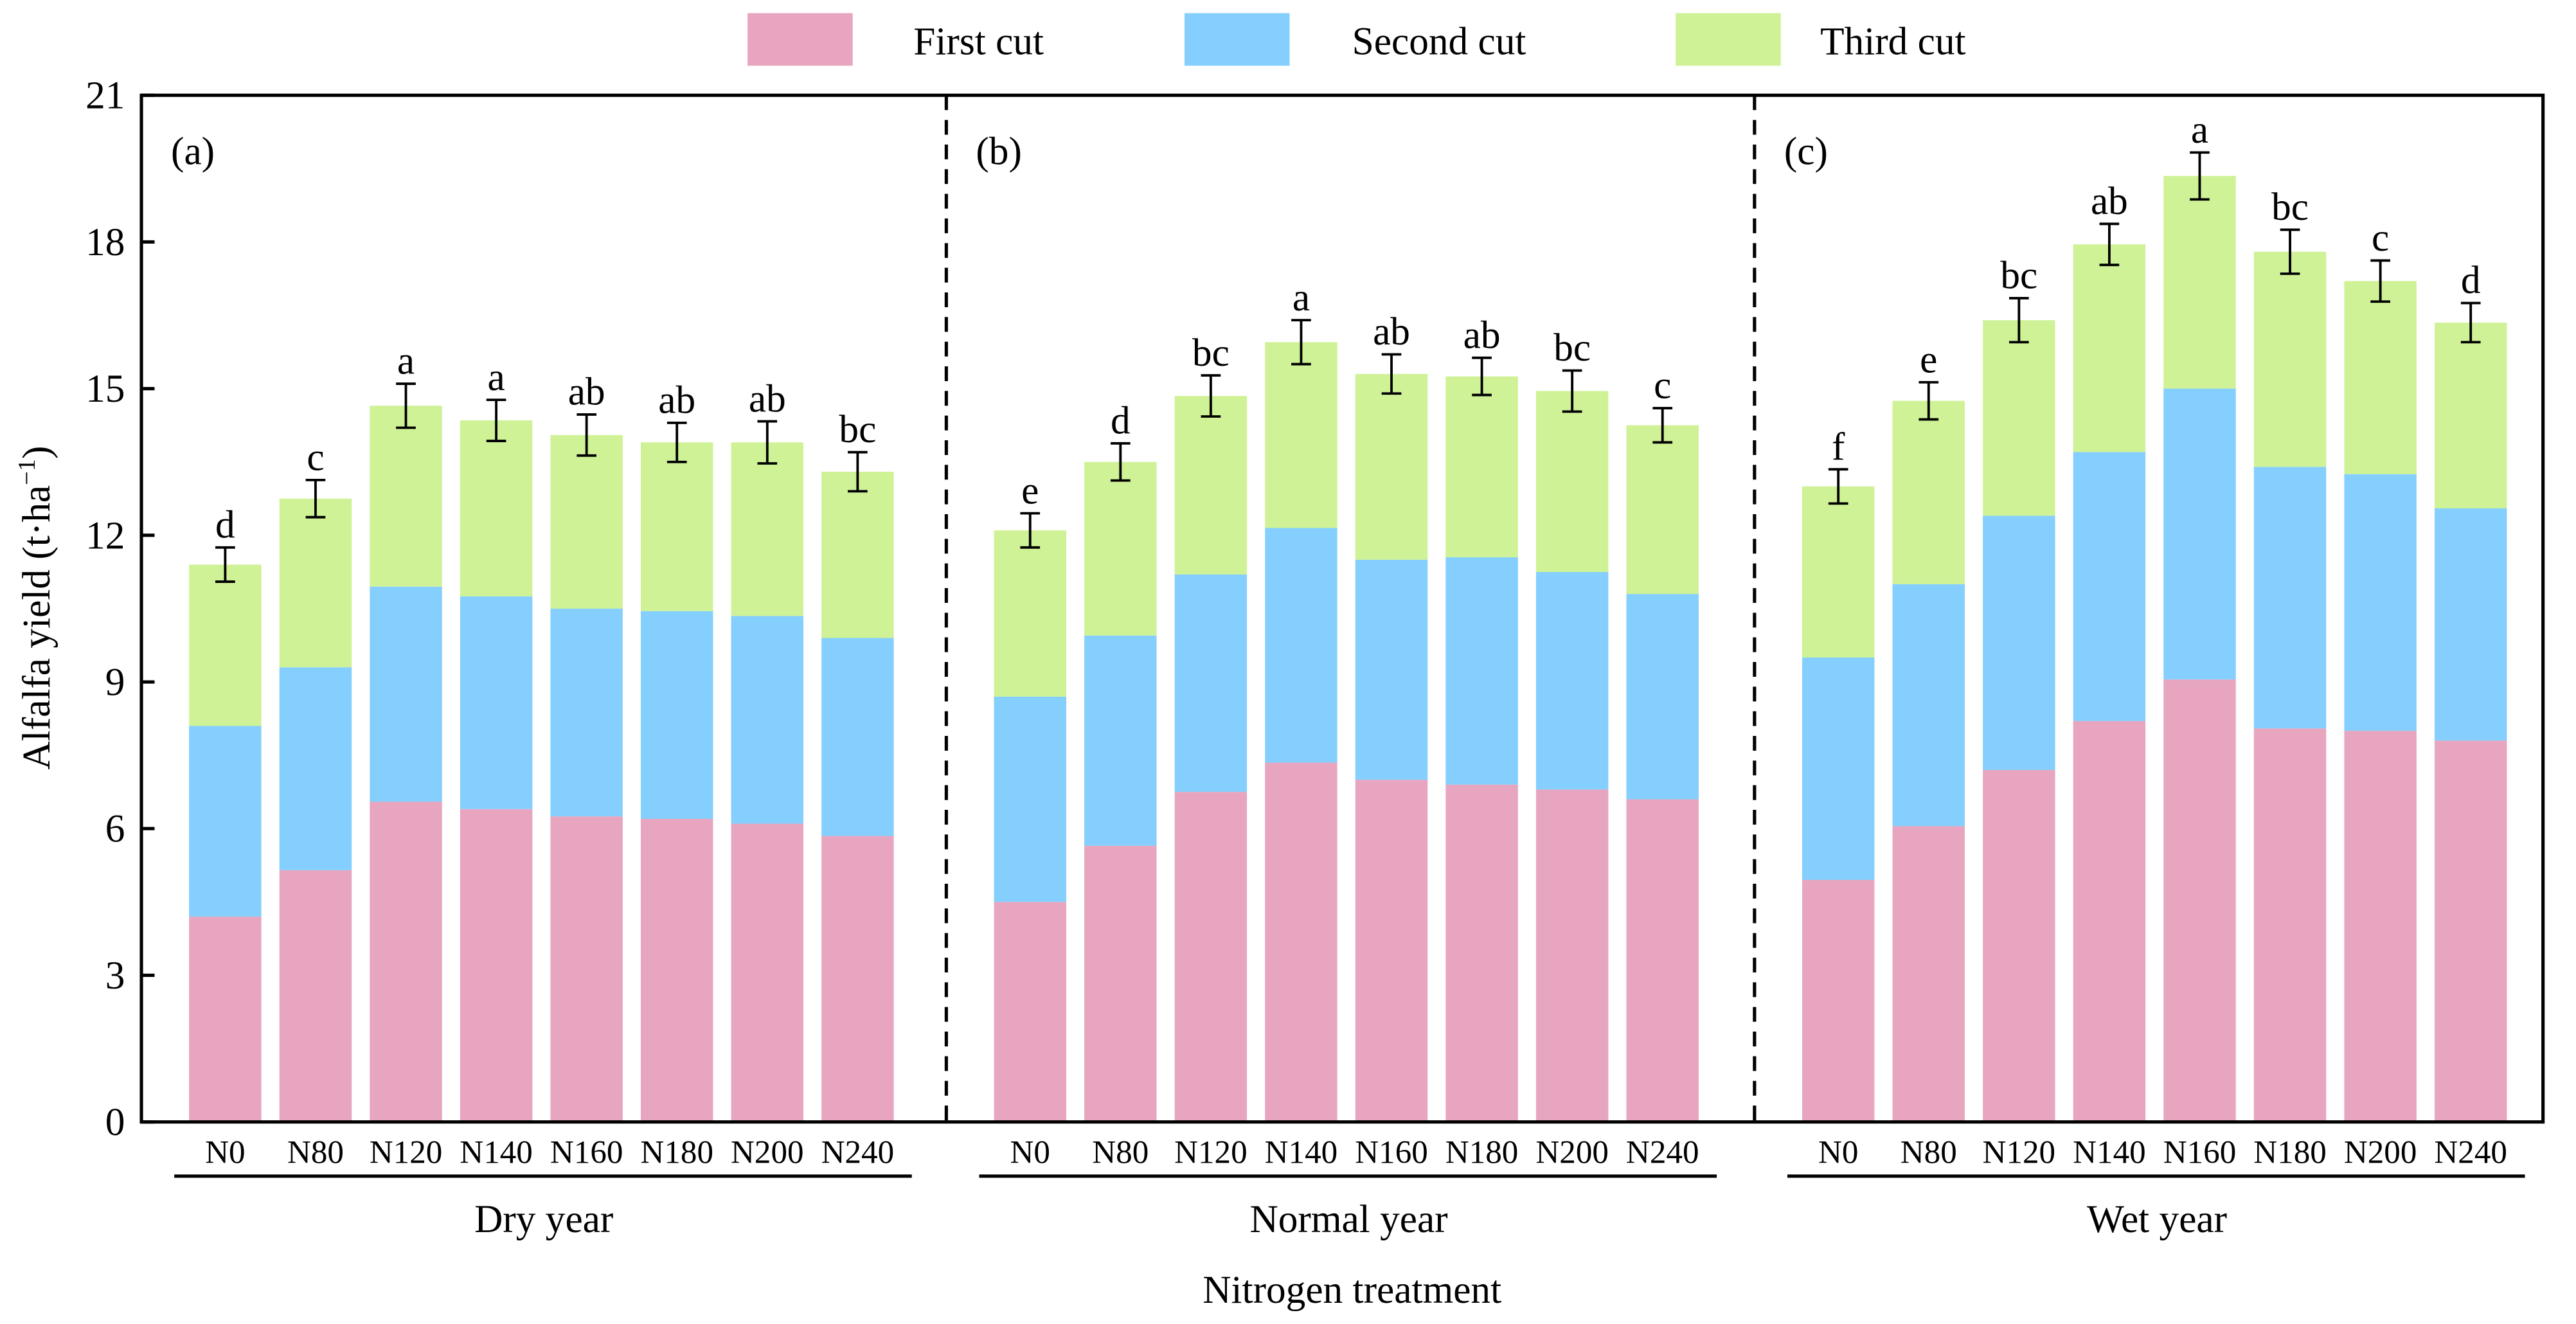 The image size is (2576, 1324). What do you see at coordinates (115, 1122) in the screenshot?
I see `y-tick-label: 0` at bounding box center [115, 1122].